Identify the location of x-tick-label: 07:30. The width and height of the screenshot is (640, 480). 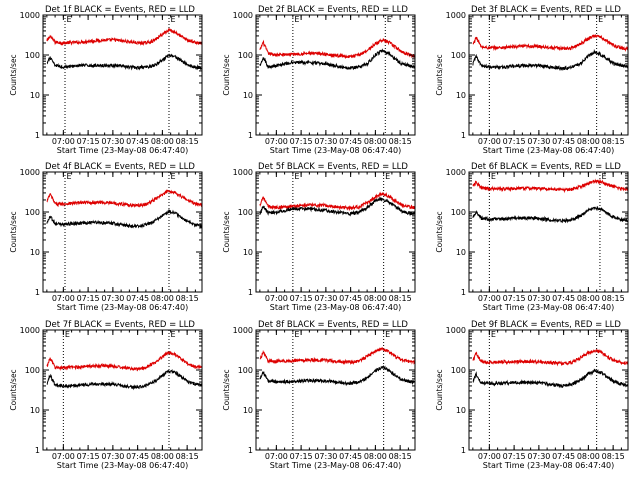
(538, 141).